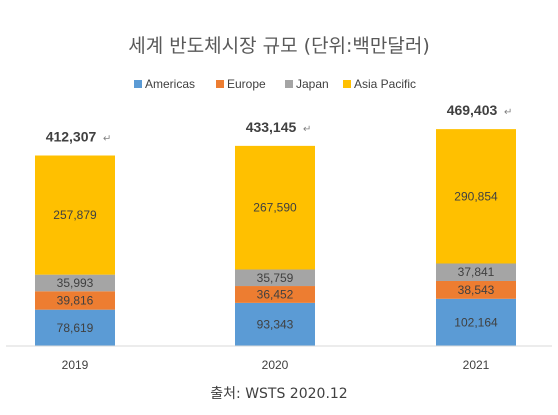 The image size is (558, 415). I want to click on data-label-2020-1: 36,452, so click(275, 294).